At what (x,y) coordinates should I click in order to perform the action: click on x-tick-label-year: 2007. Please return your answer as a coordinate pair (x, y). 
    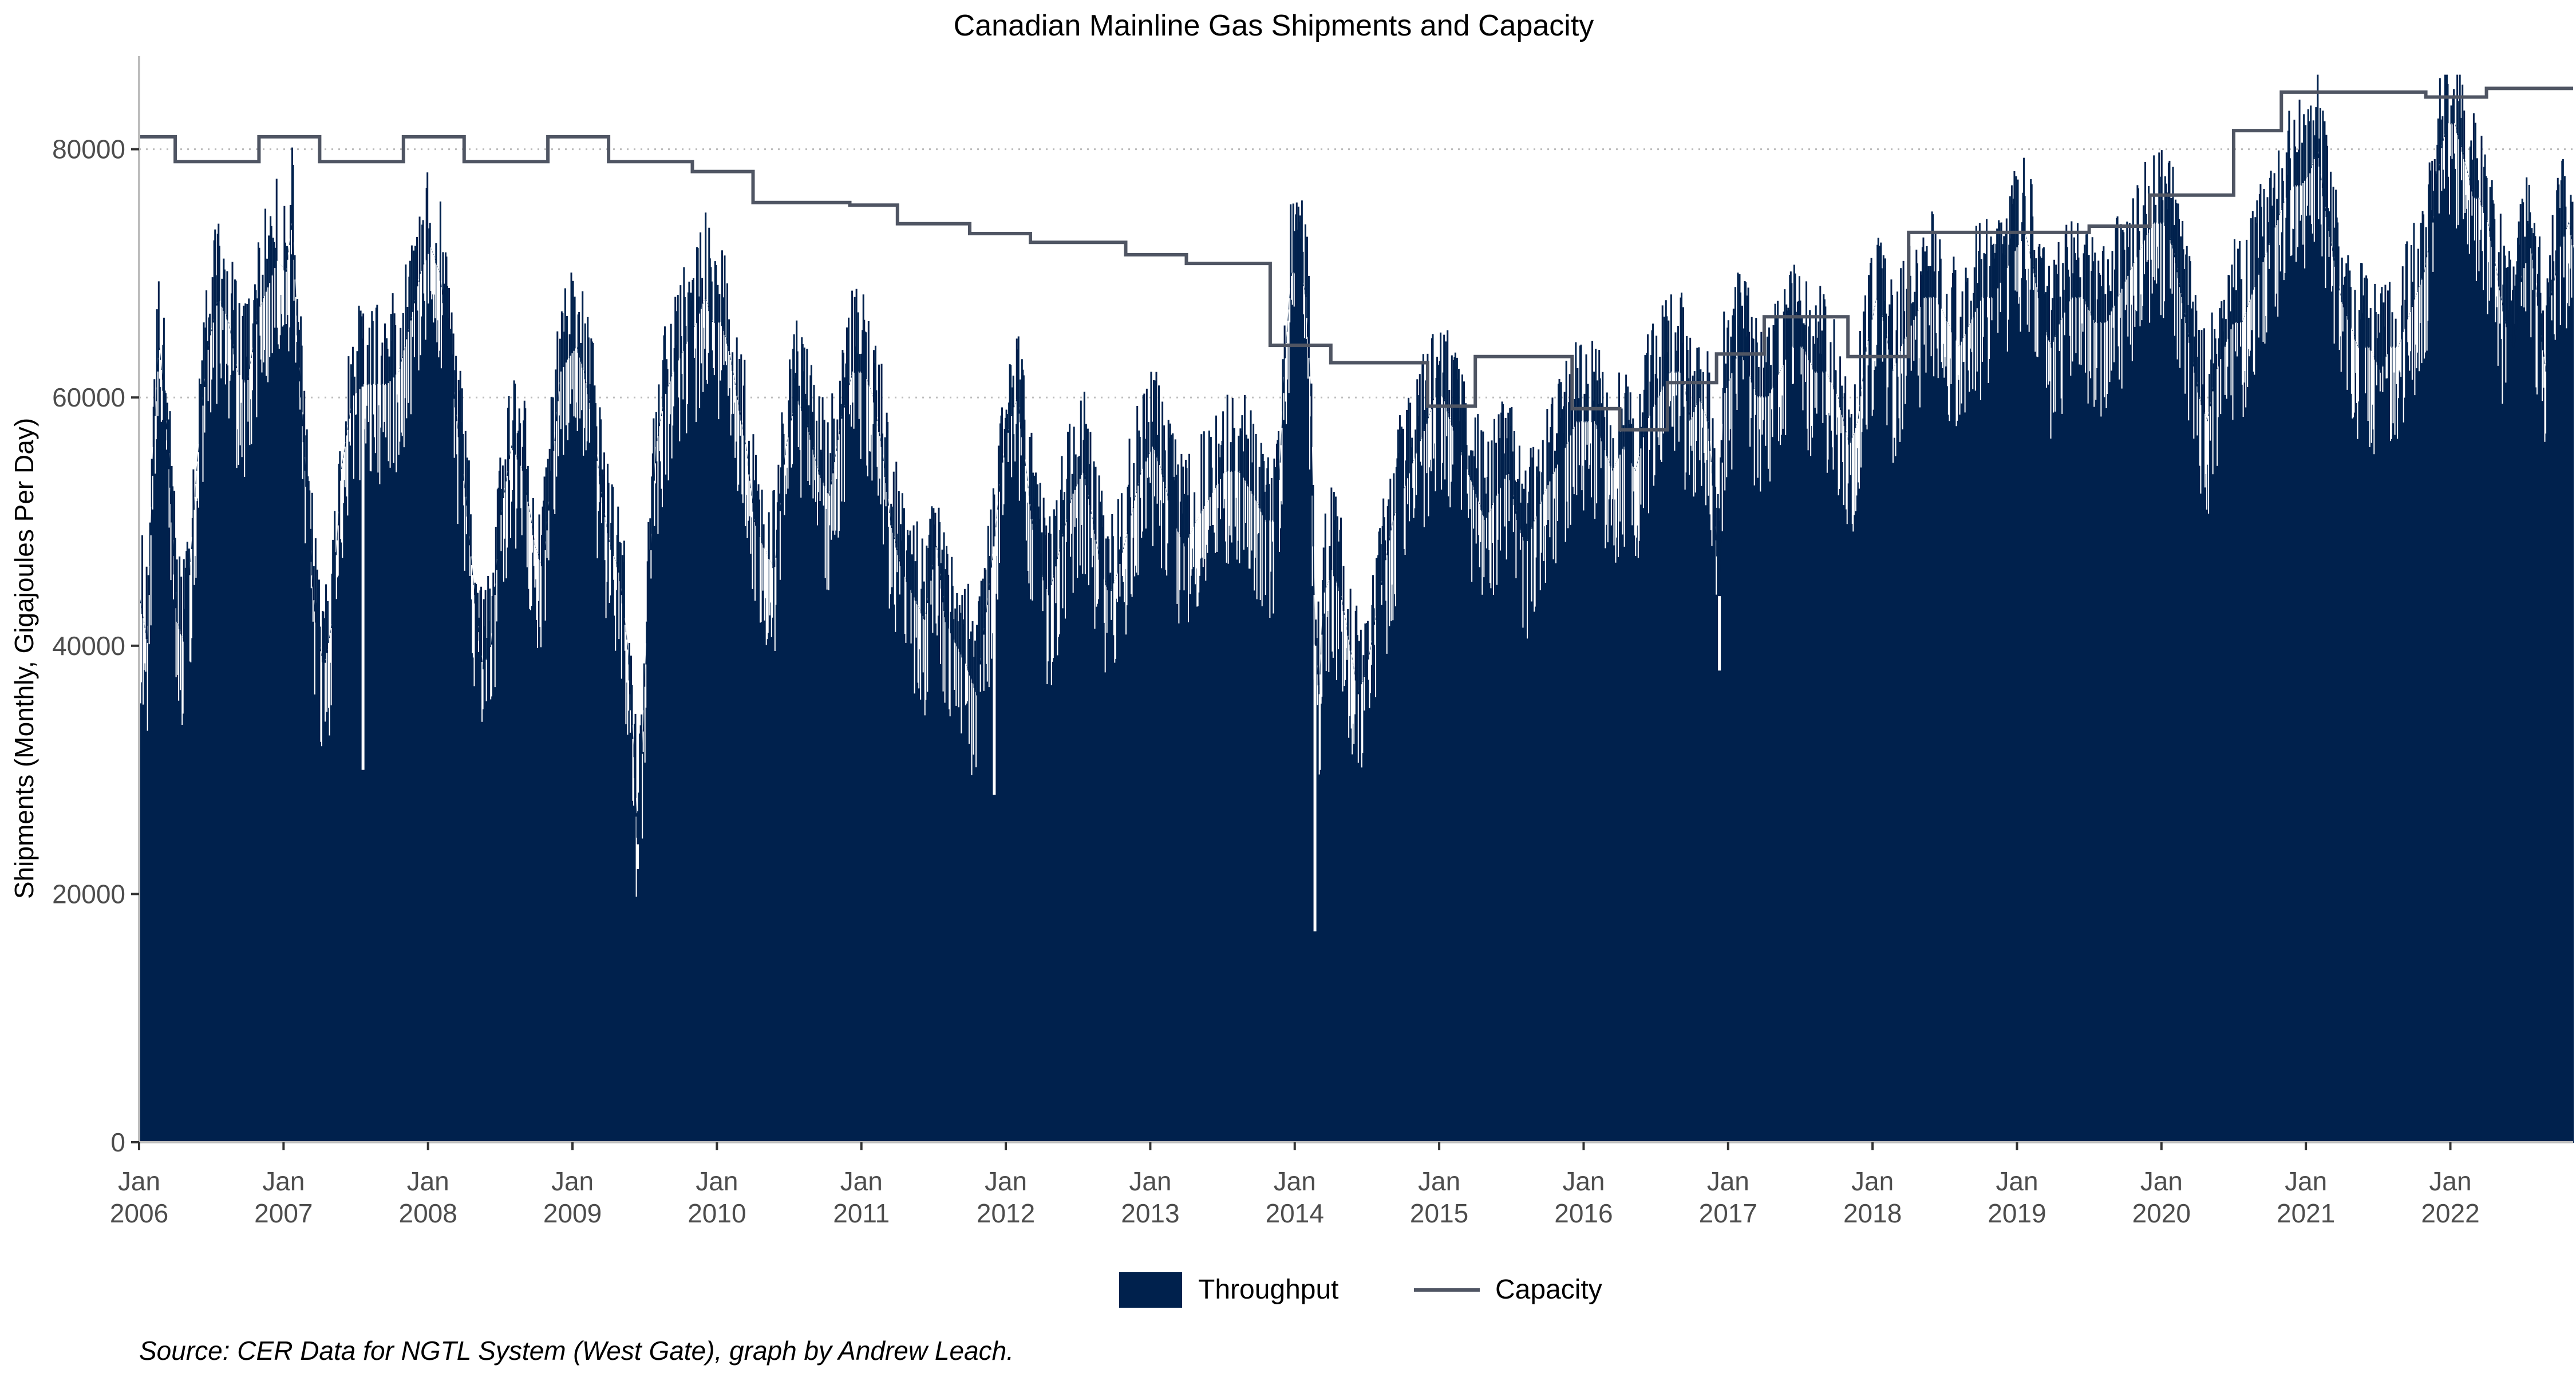
    Looking at the image, I should click on (283, 1213).